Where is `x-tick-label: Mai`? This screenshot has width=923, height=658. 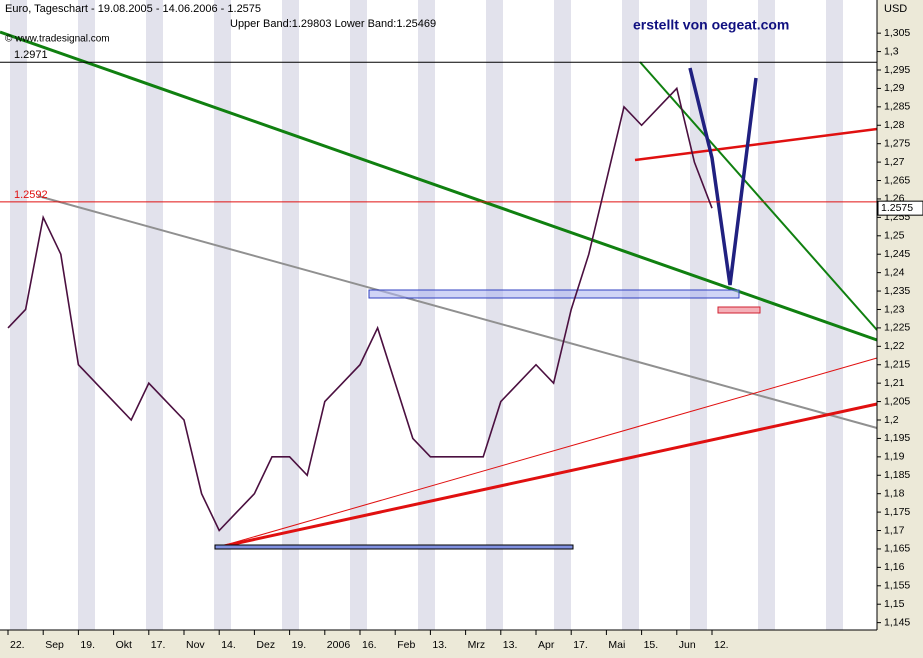
x-tick-label: Mai is located at coordinates (616, 645).